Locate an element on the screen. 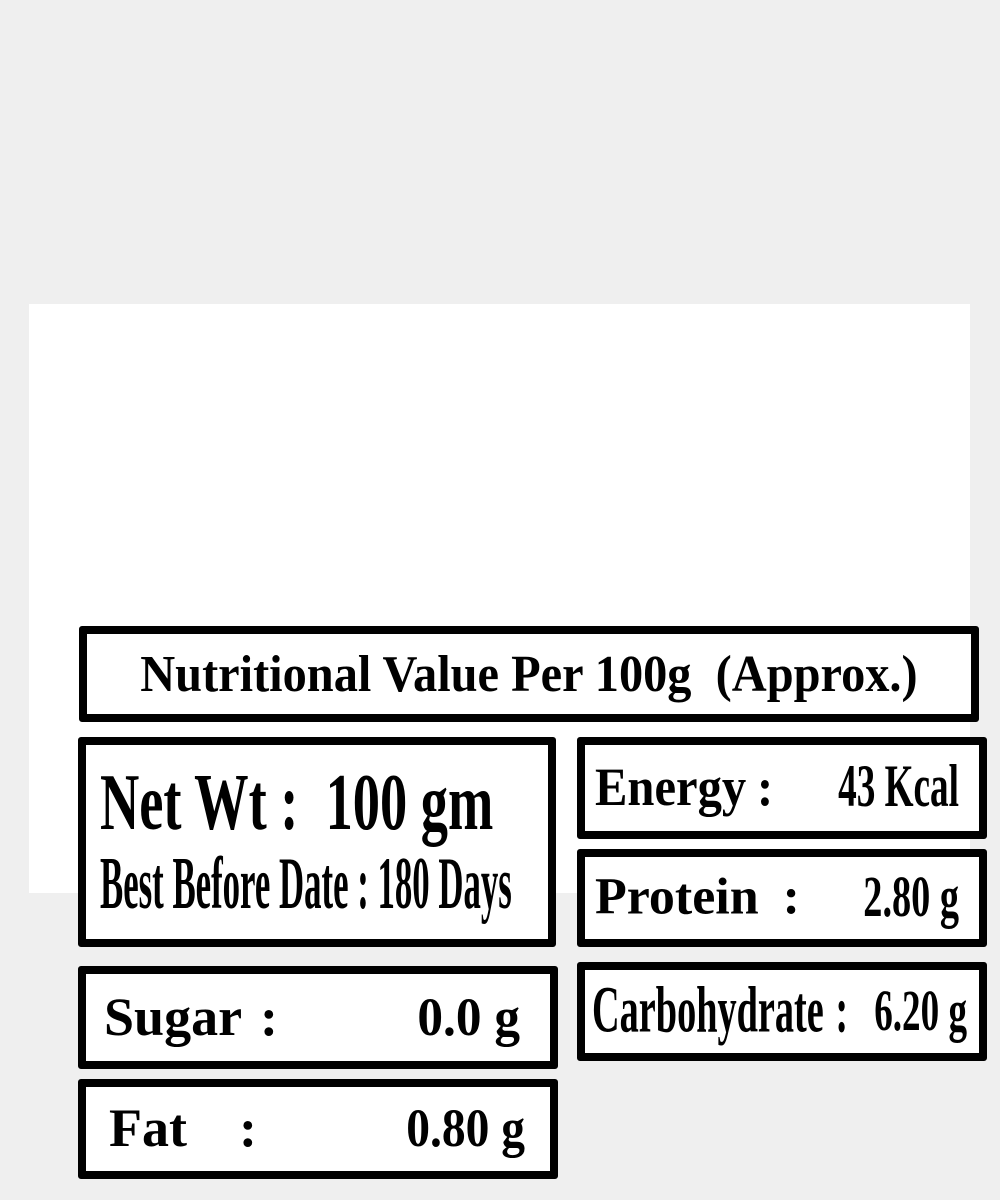  fat-value: 0.80 g is located at coordinates (465, 1127).